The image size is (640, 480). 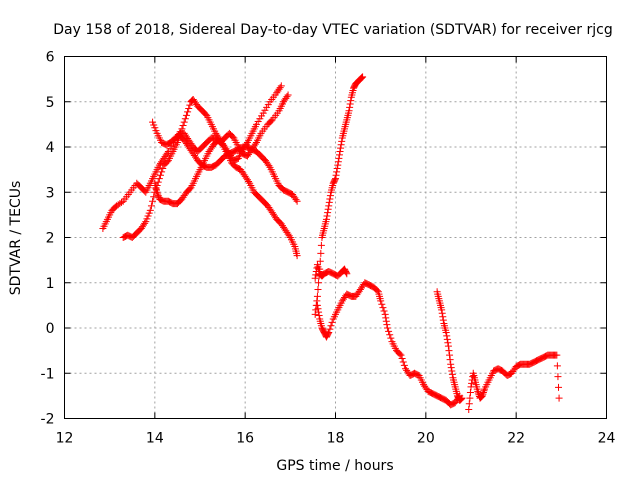 I want to click on x-tick-label: 20, so click(x=426, y=439).